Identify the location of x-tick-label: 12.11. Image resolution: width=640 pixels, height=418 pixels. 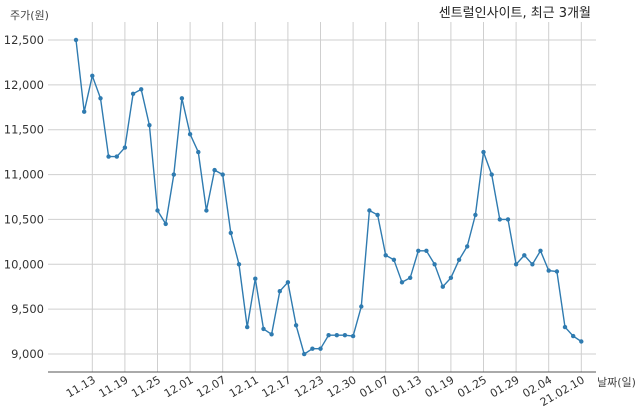
(244, 386).